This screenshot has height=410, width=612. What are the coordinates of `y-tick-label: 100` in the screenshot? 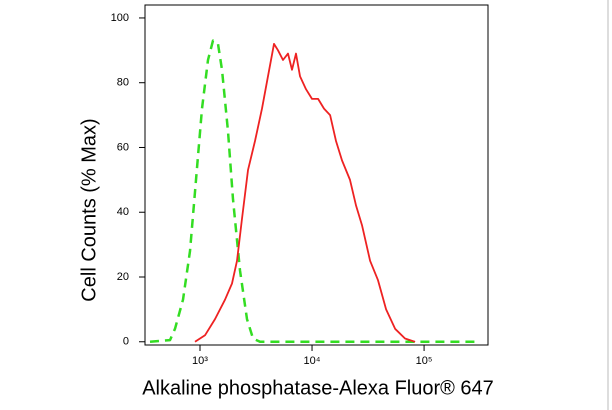 It's located at (120, 18).